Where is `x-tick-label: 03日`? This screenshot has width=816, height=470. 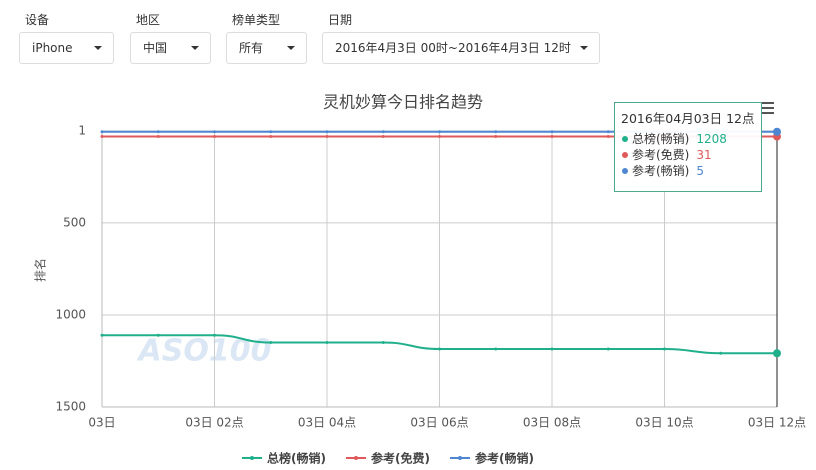 x-tick-label: 03日 is located at coordinates (101, 423).